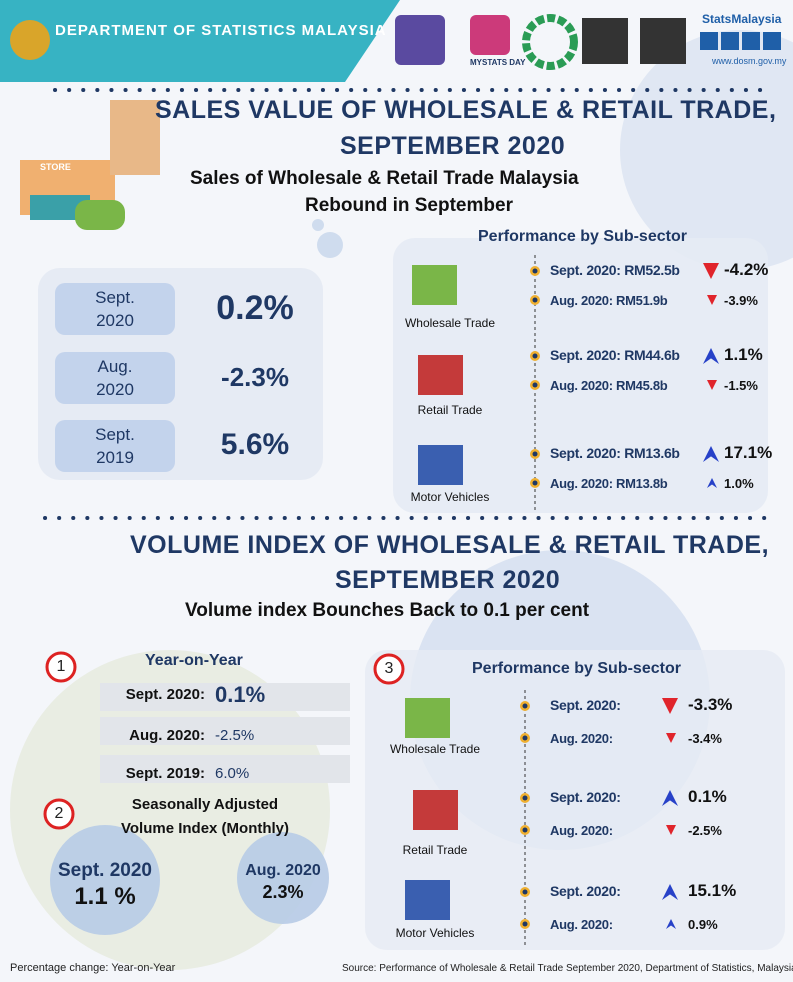  I want to click on growth-value: 5.6%, so click(255, 444).